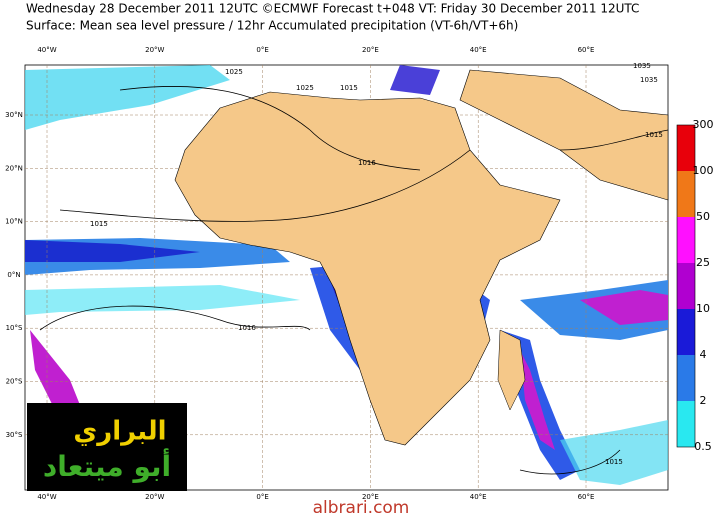 The image size is (723, 518). Describe the element at coordinates (703, 354) in the screenshot. I see `legend-label: 4` at that location.